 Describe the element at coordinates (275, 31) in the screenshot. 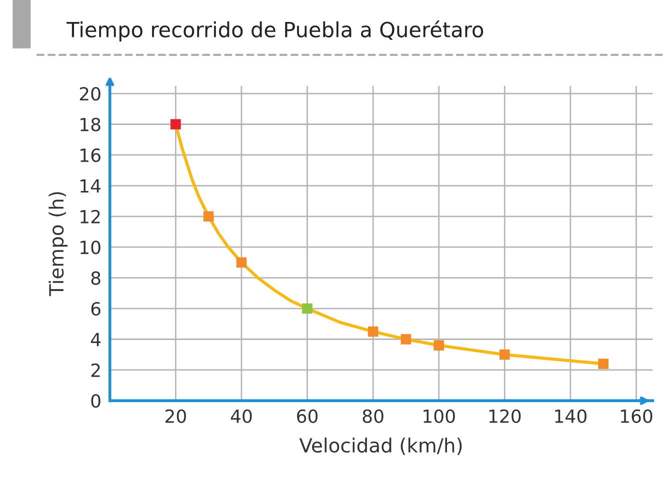

I see `chart-title: Tiempo recorrido de Puebla a Querétaro` at that location.